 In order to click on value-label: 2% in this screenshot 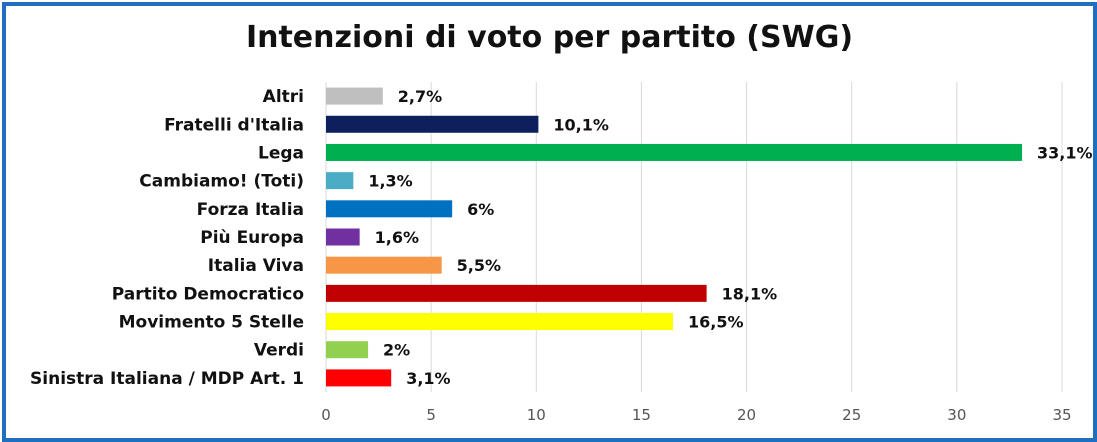, I will do `click(396, 350)`.